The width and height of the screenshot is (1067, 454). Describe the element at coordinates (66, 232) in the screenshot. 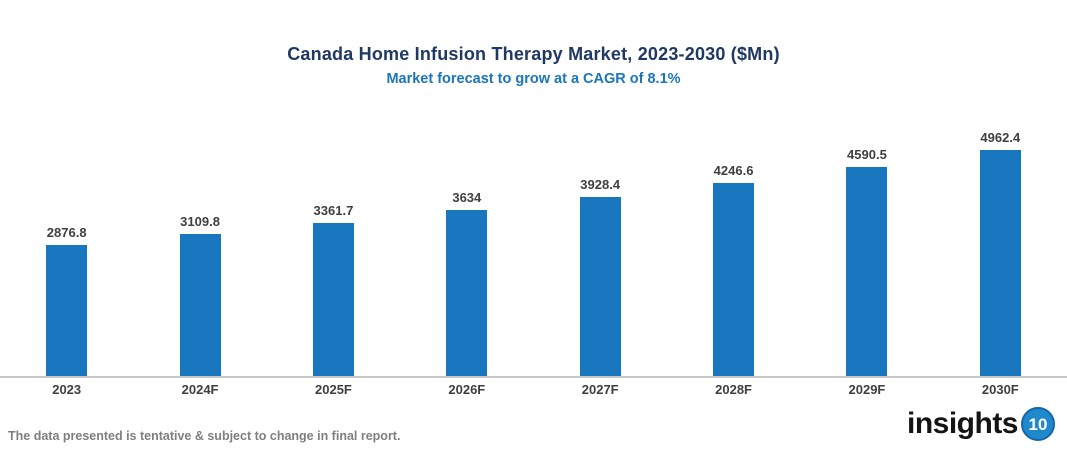

I see `bar-value-label: 2876.8` at that location.